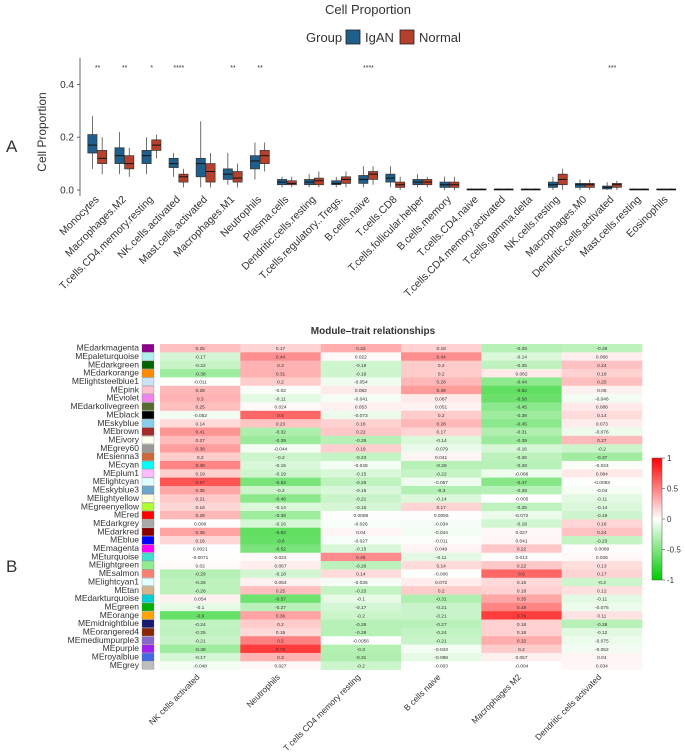 This screenshot has width=685, height=754. I want to click on cell-value: 0.3, so click(200, 399).